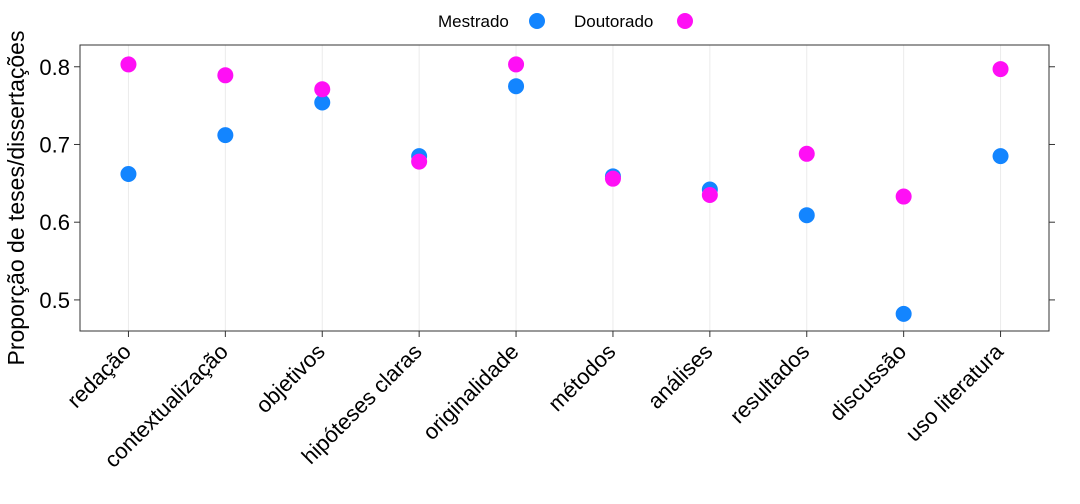  Describe the element at coordinates (99, 376) in the screenshot. I see `x-tick-label: redação` at that location.